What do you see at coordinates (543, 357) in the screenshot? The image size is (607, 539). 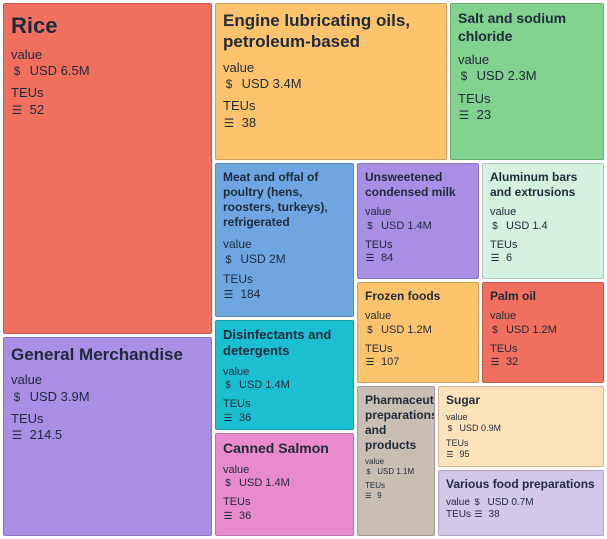 I see `metric-row: TEUs ☰ 32` at bounding box center [543, 357].